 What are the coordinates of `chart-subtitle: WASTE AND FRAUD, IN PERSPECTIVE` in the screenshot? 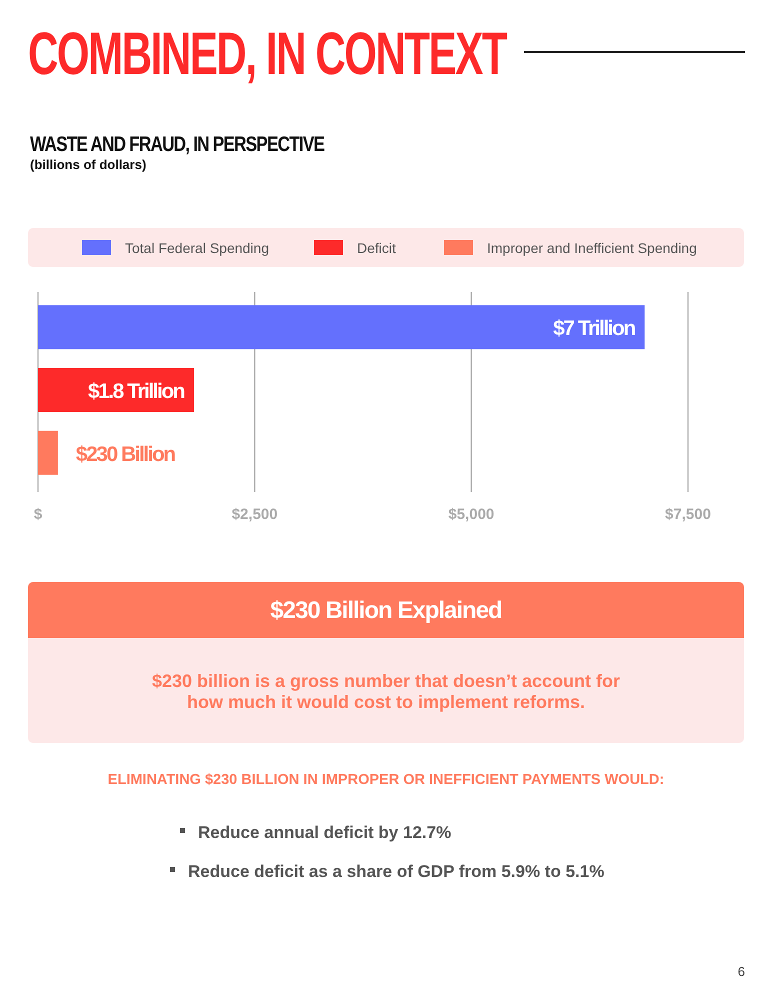 It's located at (178, 145).